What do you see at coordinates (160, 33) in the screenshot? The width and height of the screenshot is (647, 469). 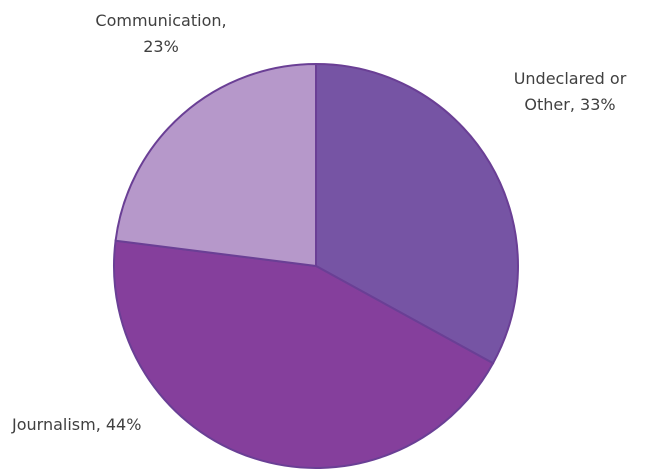 I see `data-label-communication: Communication, 23%` at bounding box center [160, 33].